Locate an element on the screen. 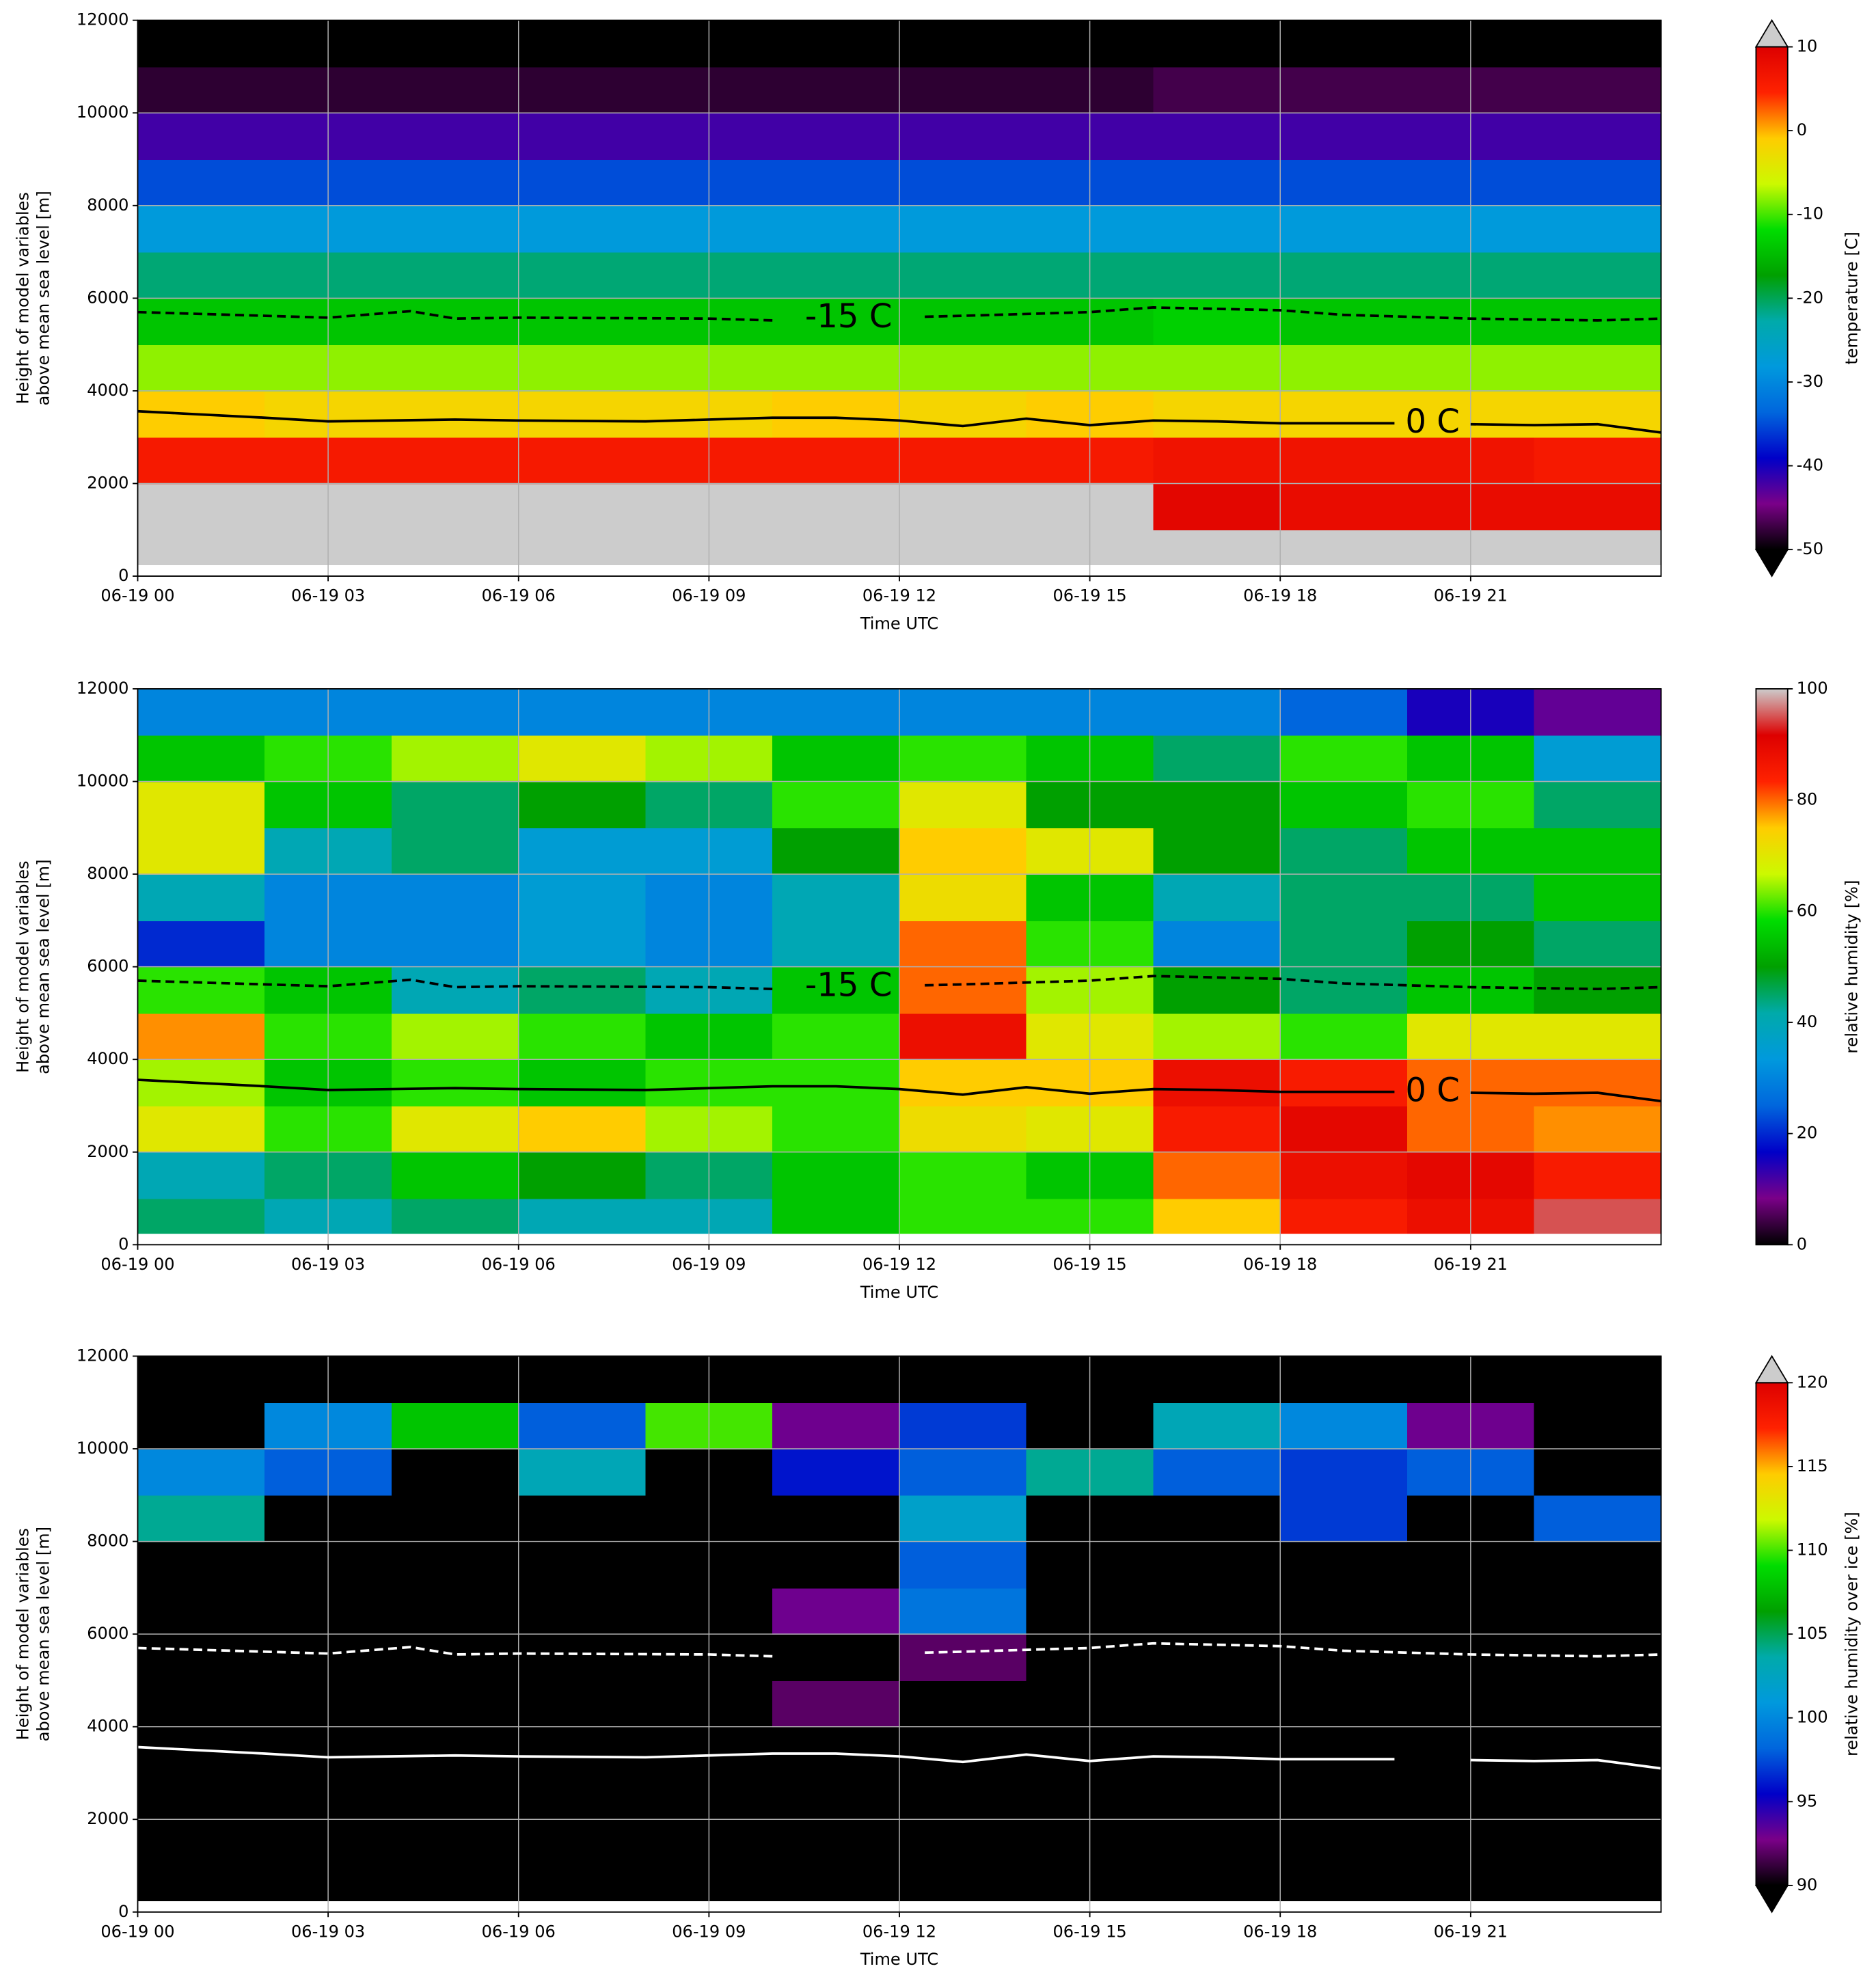 Image resolution: width=1876 pixels, height=1988 pixels. colorbar-tick-label: -50 is located at coordinates (1810, 548).